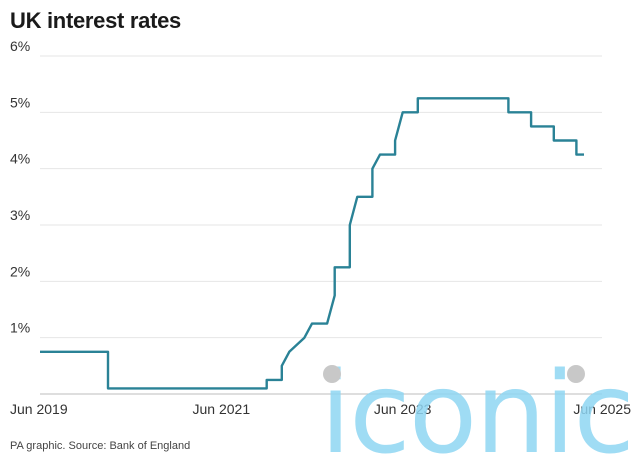 The height and width of the screenshot is (463, 640). What do you see at coordinates (20, 215) in the screenshot?
I see `y-tick-label: 3%` at bounding box center [20, 215].